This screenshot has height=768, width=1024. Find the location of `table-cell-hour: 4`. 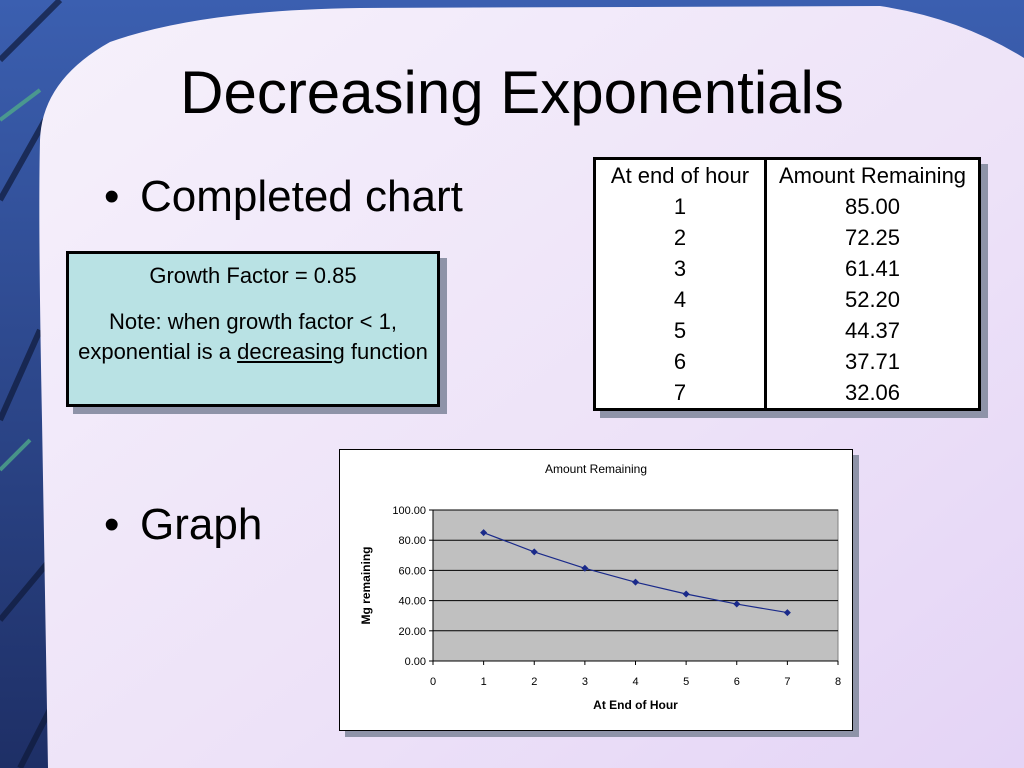

table-cell-hour: 4 is located at coordinates (680, 299).